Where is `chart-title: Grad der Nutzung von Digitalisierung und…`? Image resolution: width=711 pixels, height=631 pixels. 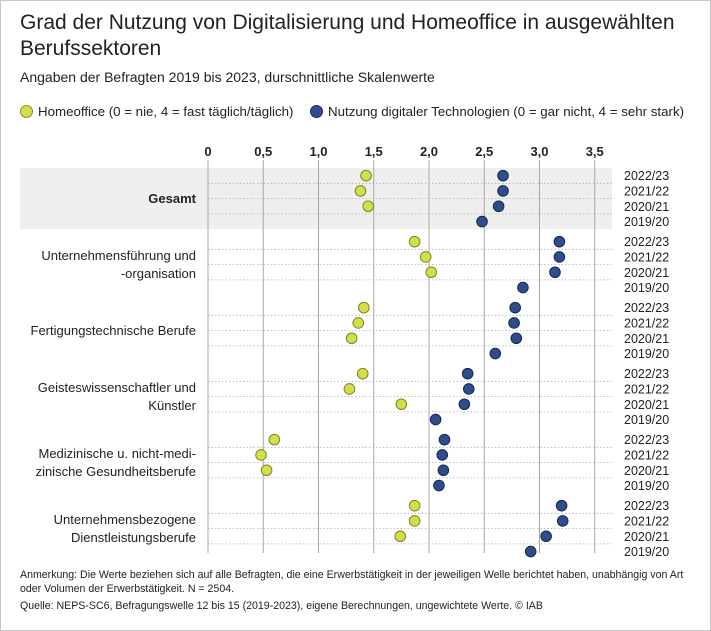 chart-title: Grad der Nutzung von Digitalisierung und… is located at coordinates (347, 35).